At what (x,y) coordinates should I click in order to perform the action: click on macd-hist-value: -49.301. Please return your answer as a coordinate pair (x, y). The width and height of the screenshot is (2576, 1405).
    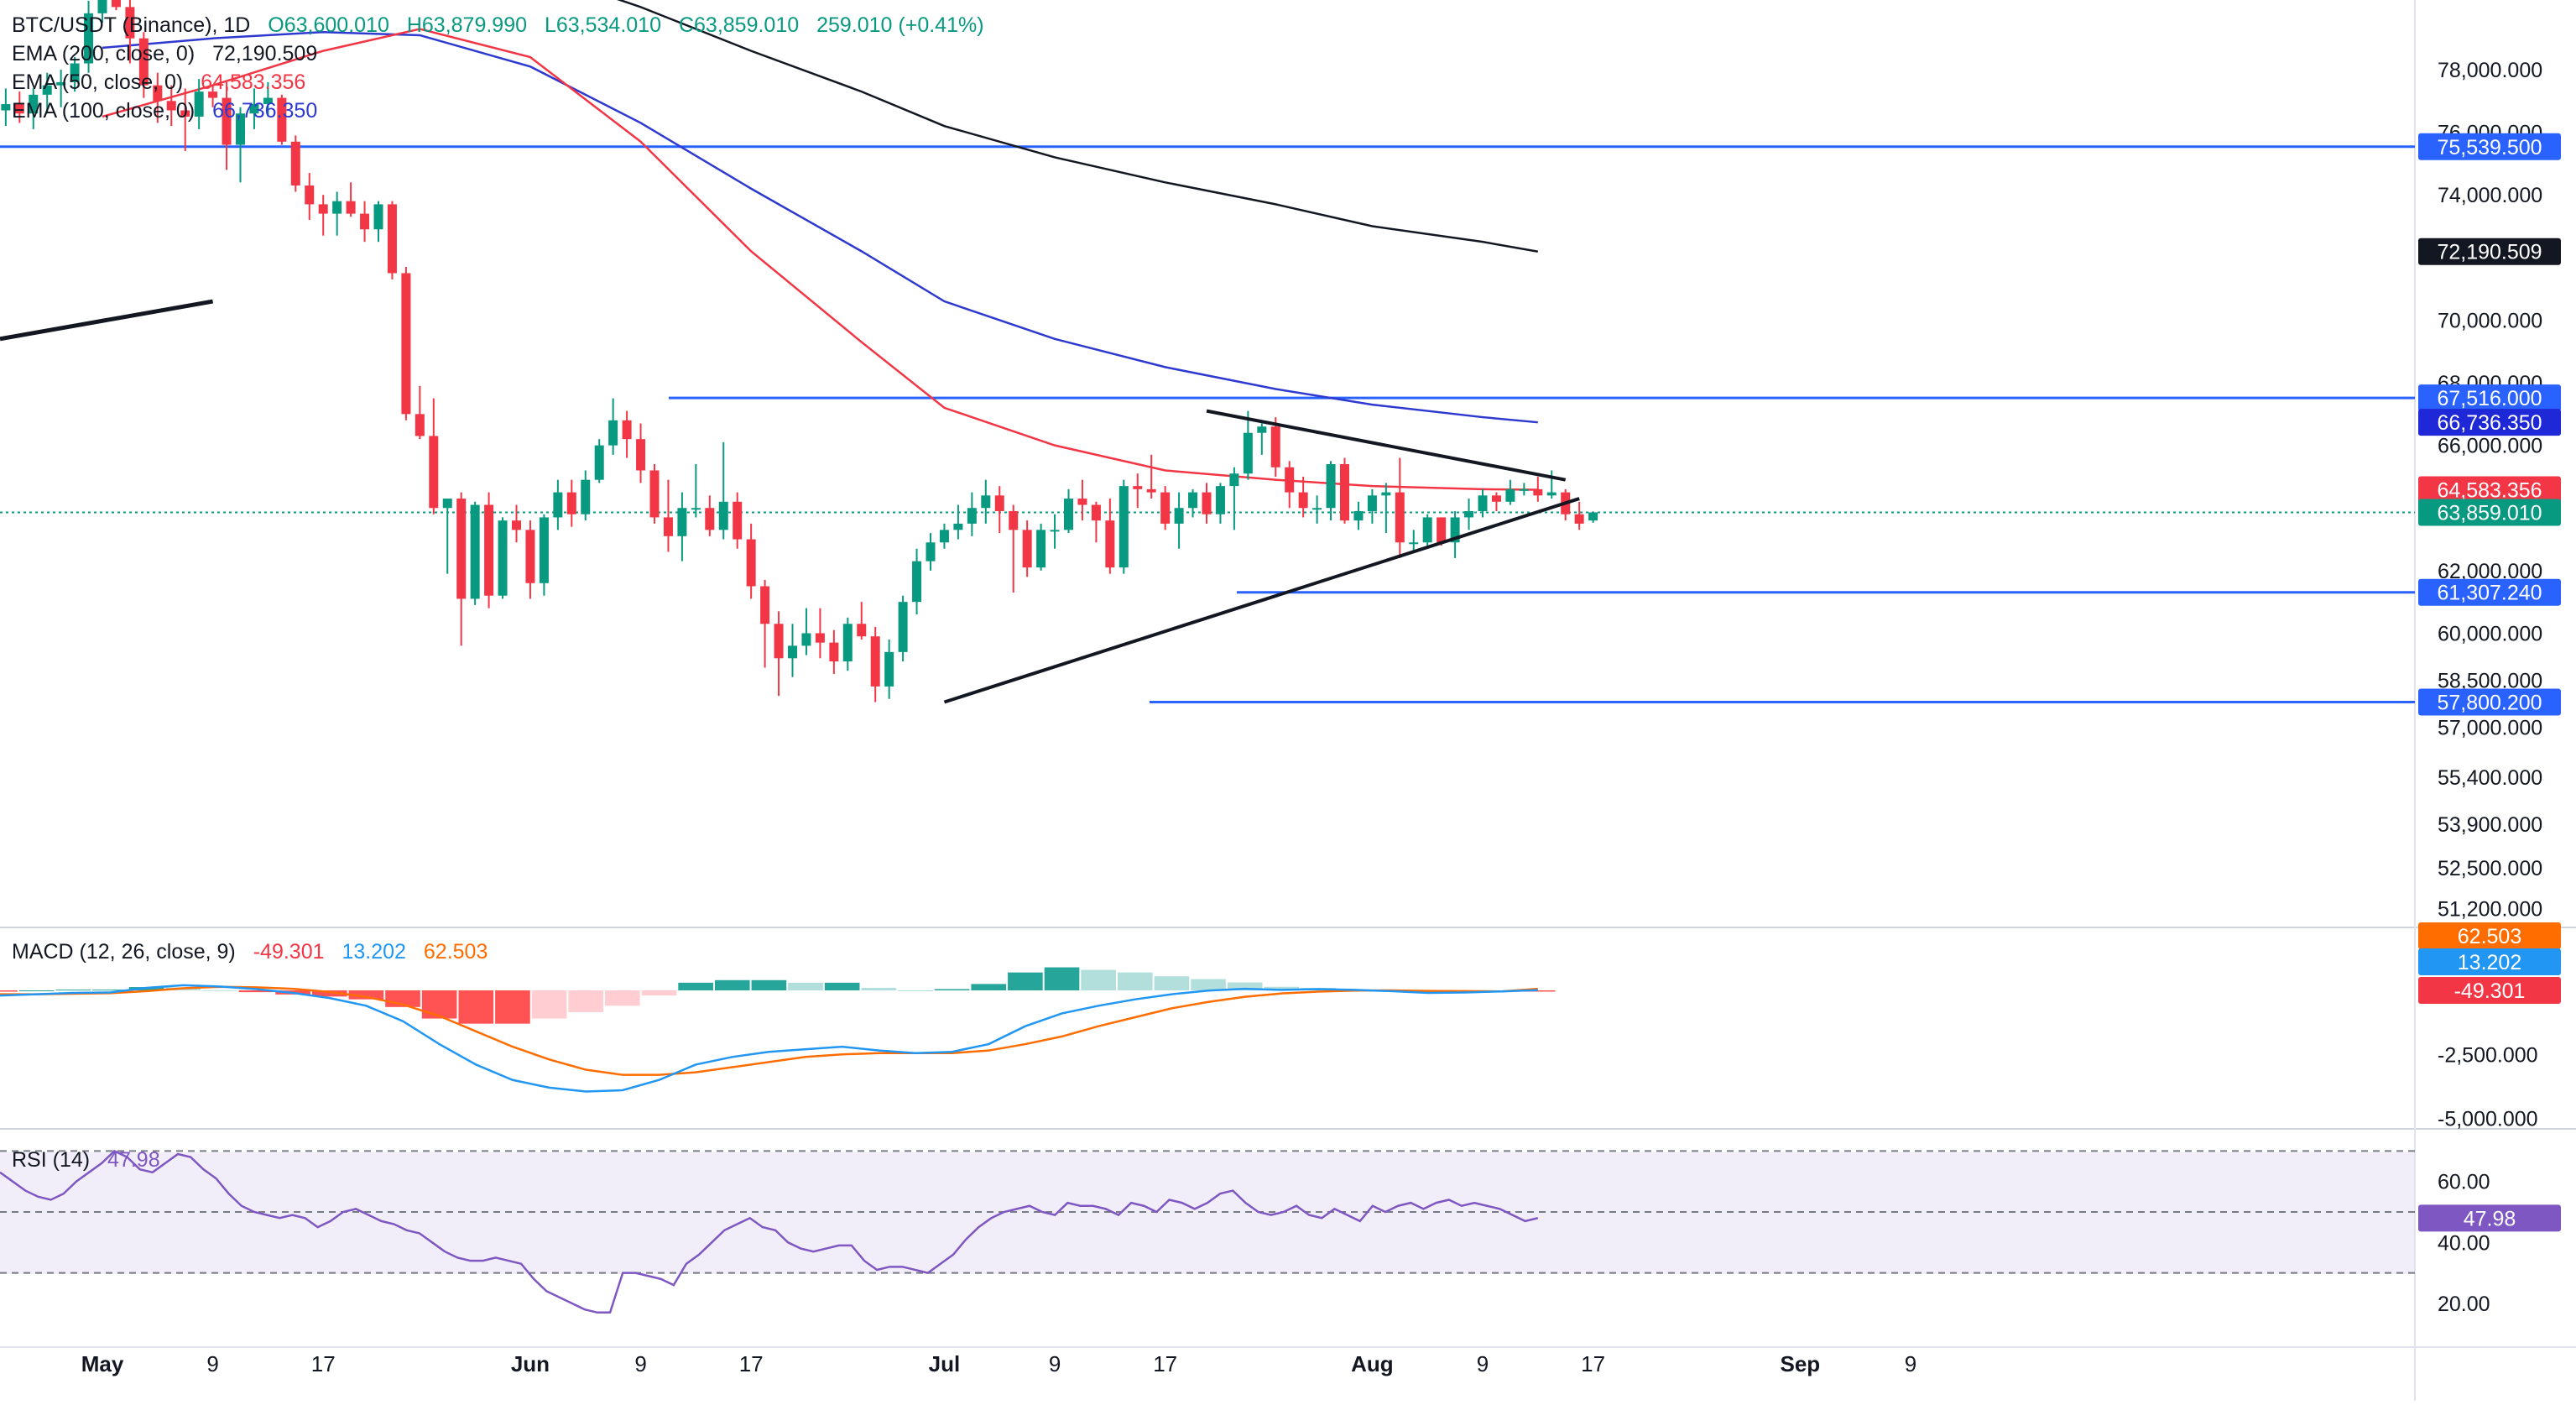
    Looking at the image, I should click on (289, 952).